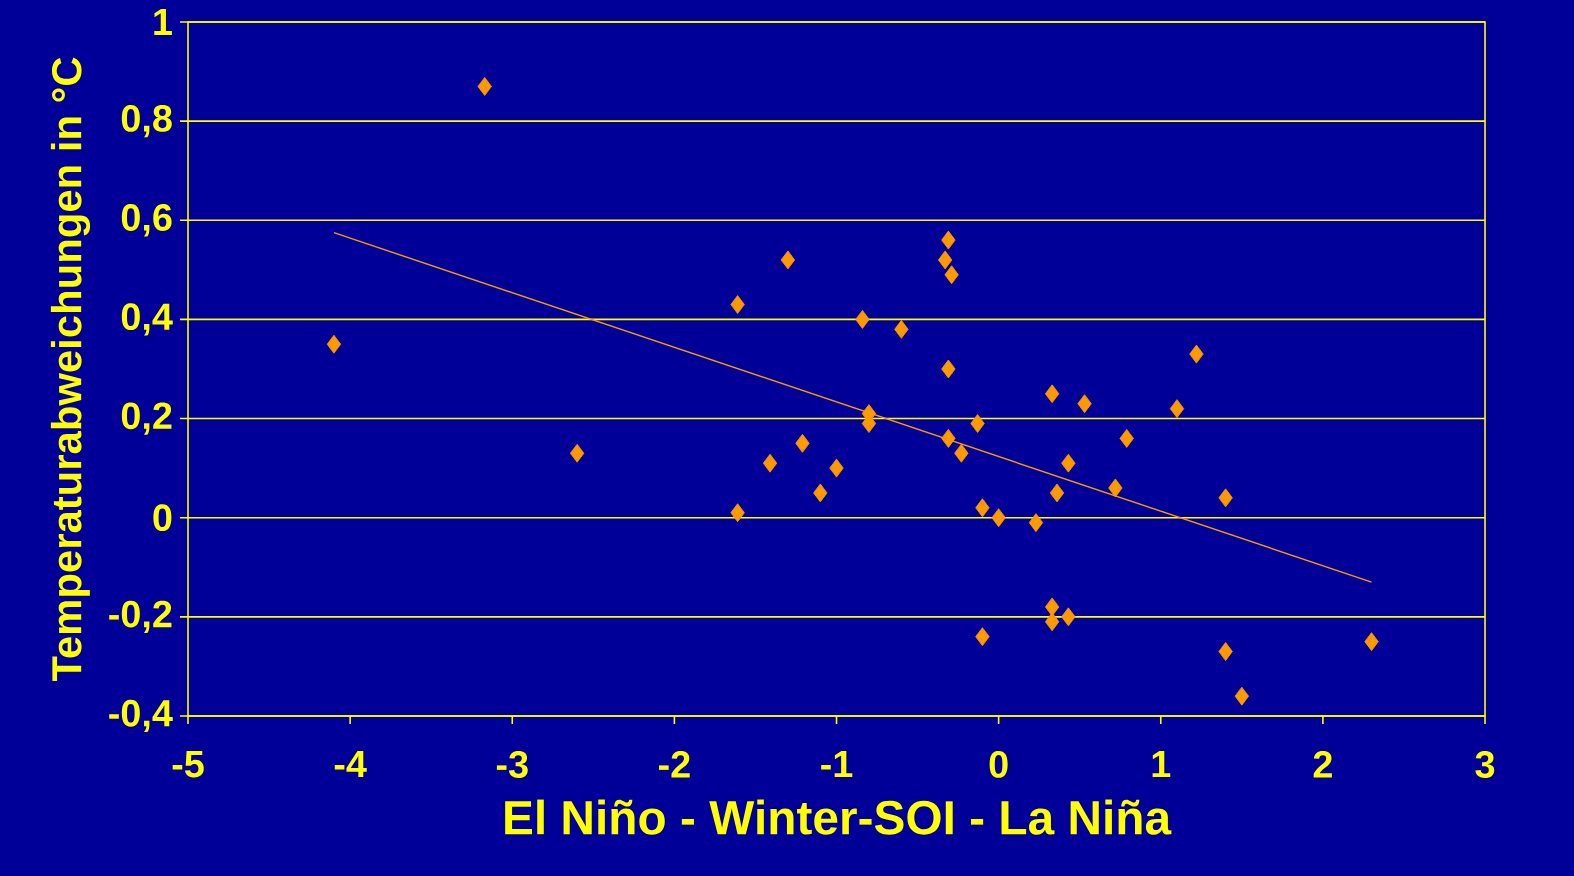 The width and height of the screenshot is (1574, 876). What do you see at coordinates (163, 21) in the screenshot?
I see `y-tick-label: 1` at bounding box center [163, 21].